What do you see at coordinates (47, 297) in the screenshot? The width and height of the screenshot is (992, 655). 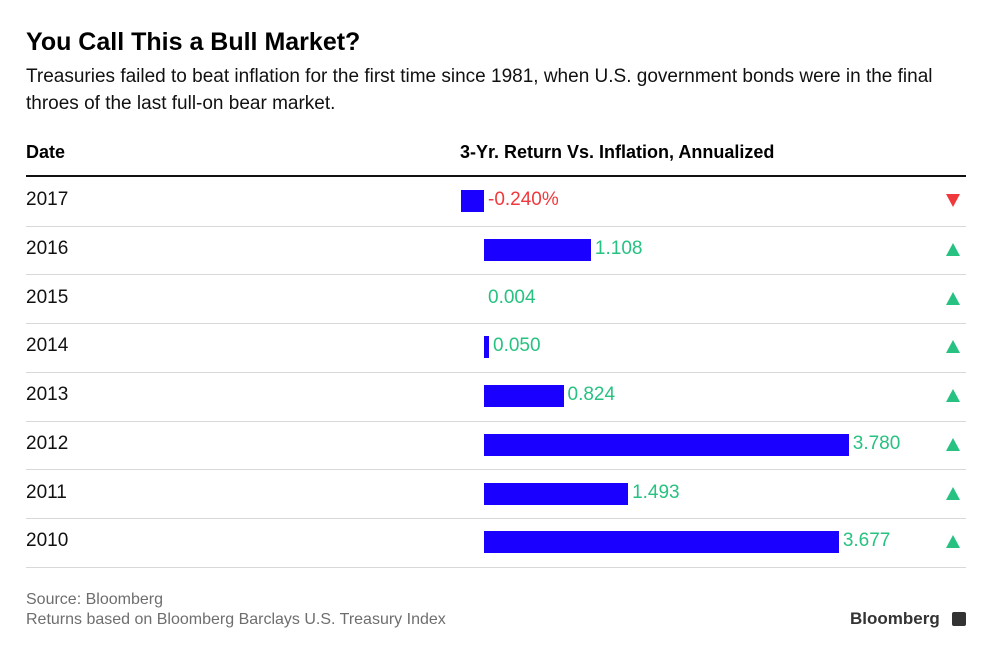 I see `year-label: 2015` at bounding box center [47, 297].